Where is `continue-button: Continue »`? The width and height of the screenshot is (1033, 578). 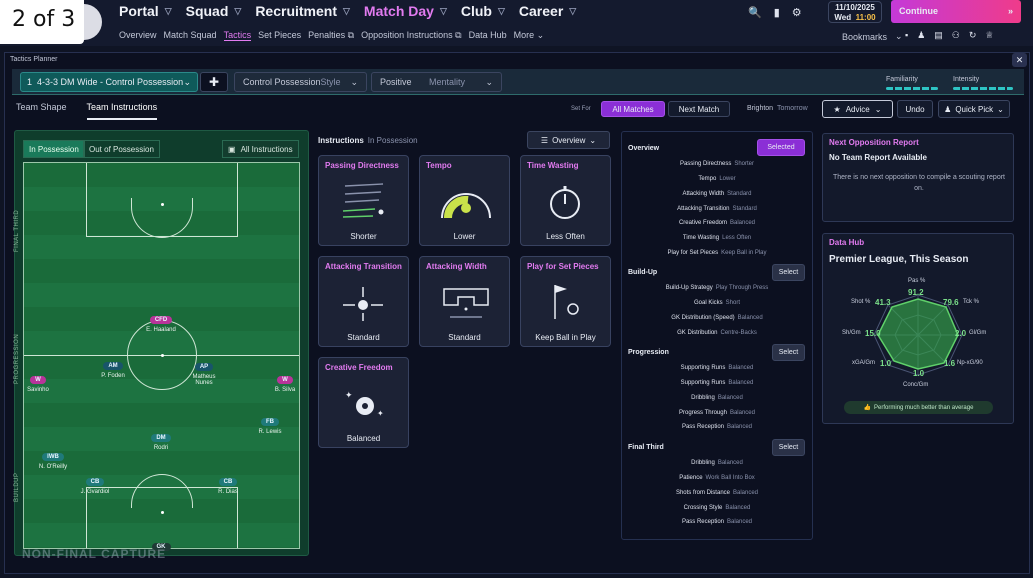 continue-button: Continue » is located at coordinates (956, 11).